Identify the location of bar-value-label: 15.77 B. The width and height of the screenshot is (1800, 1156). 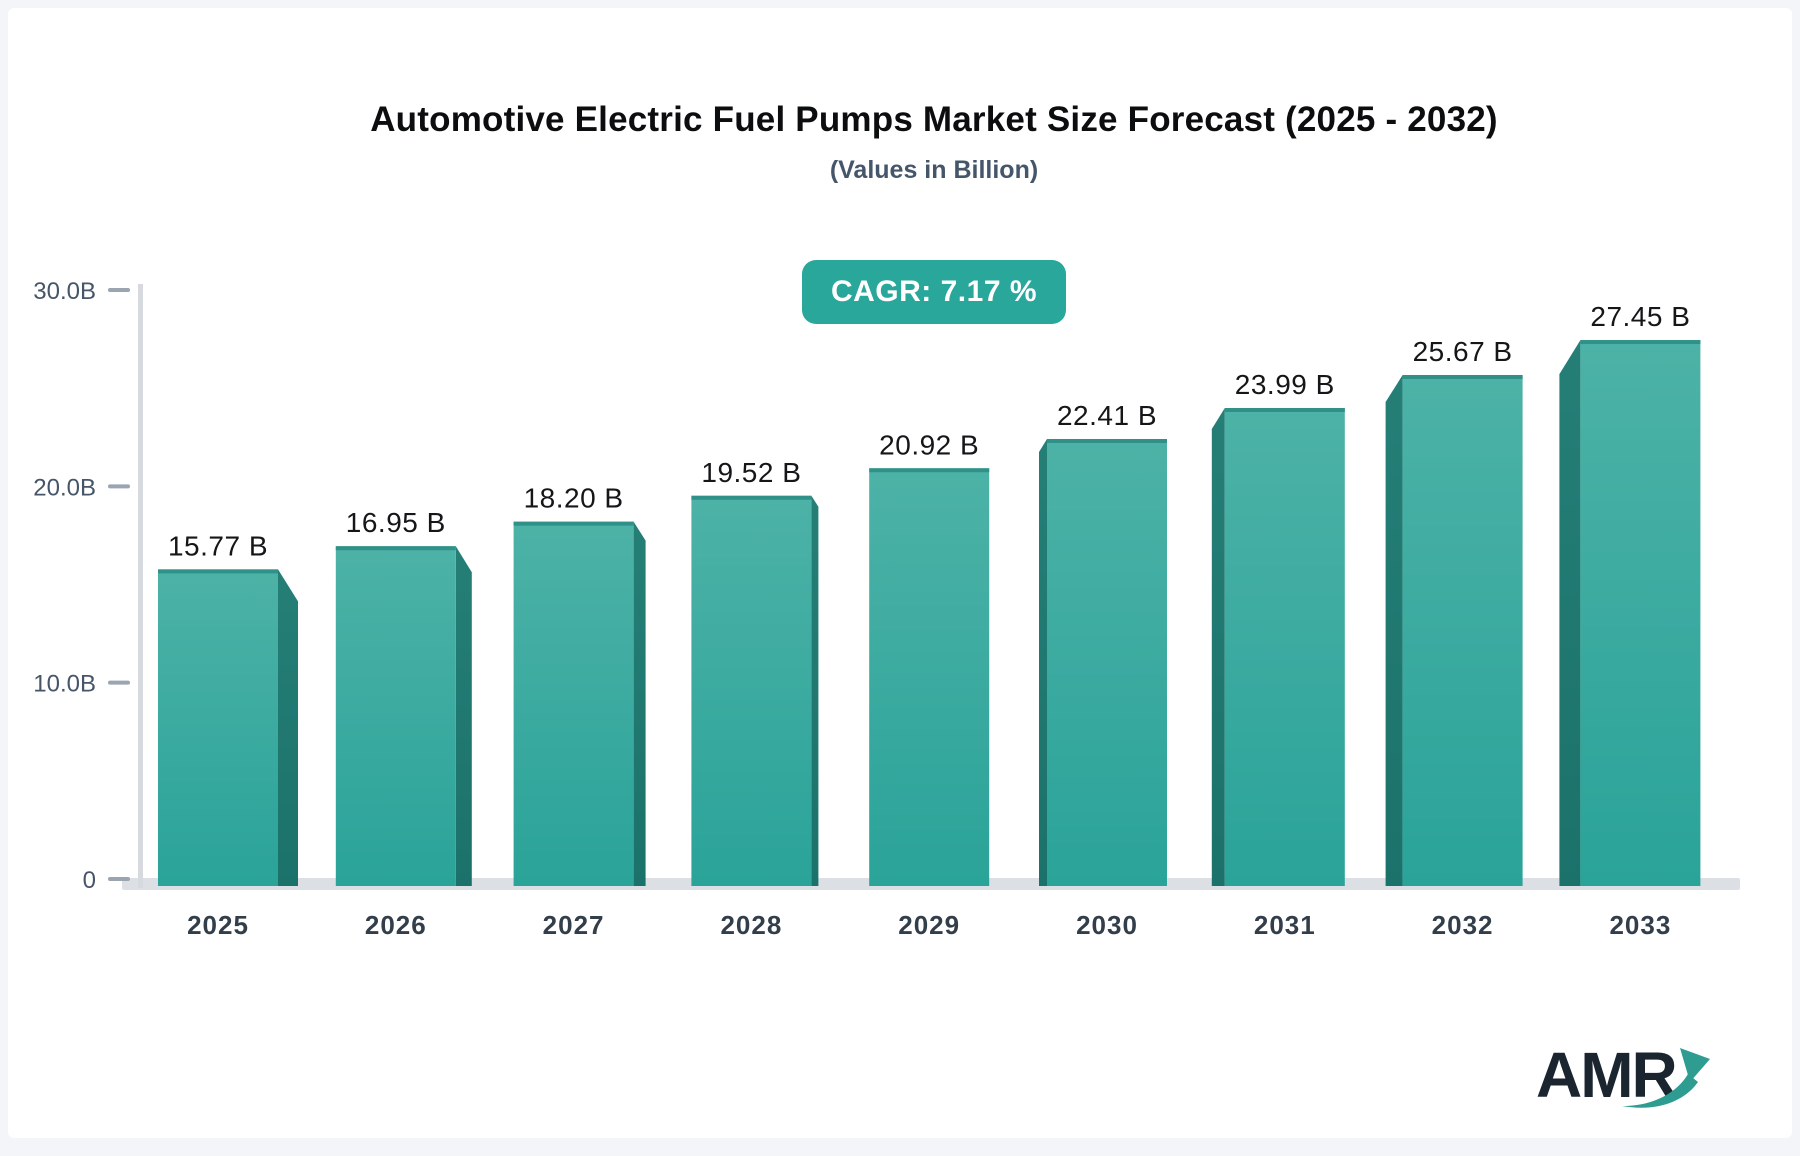
(218, 545).